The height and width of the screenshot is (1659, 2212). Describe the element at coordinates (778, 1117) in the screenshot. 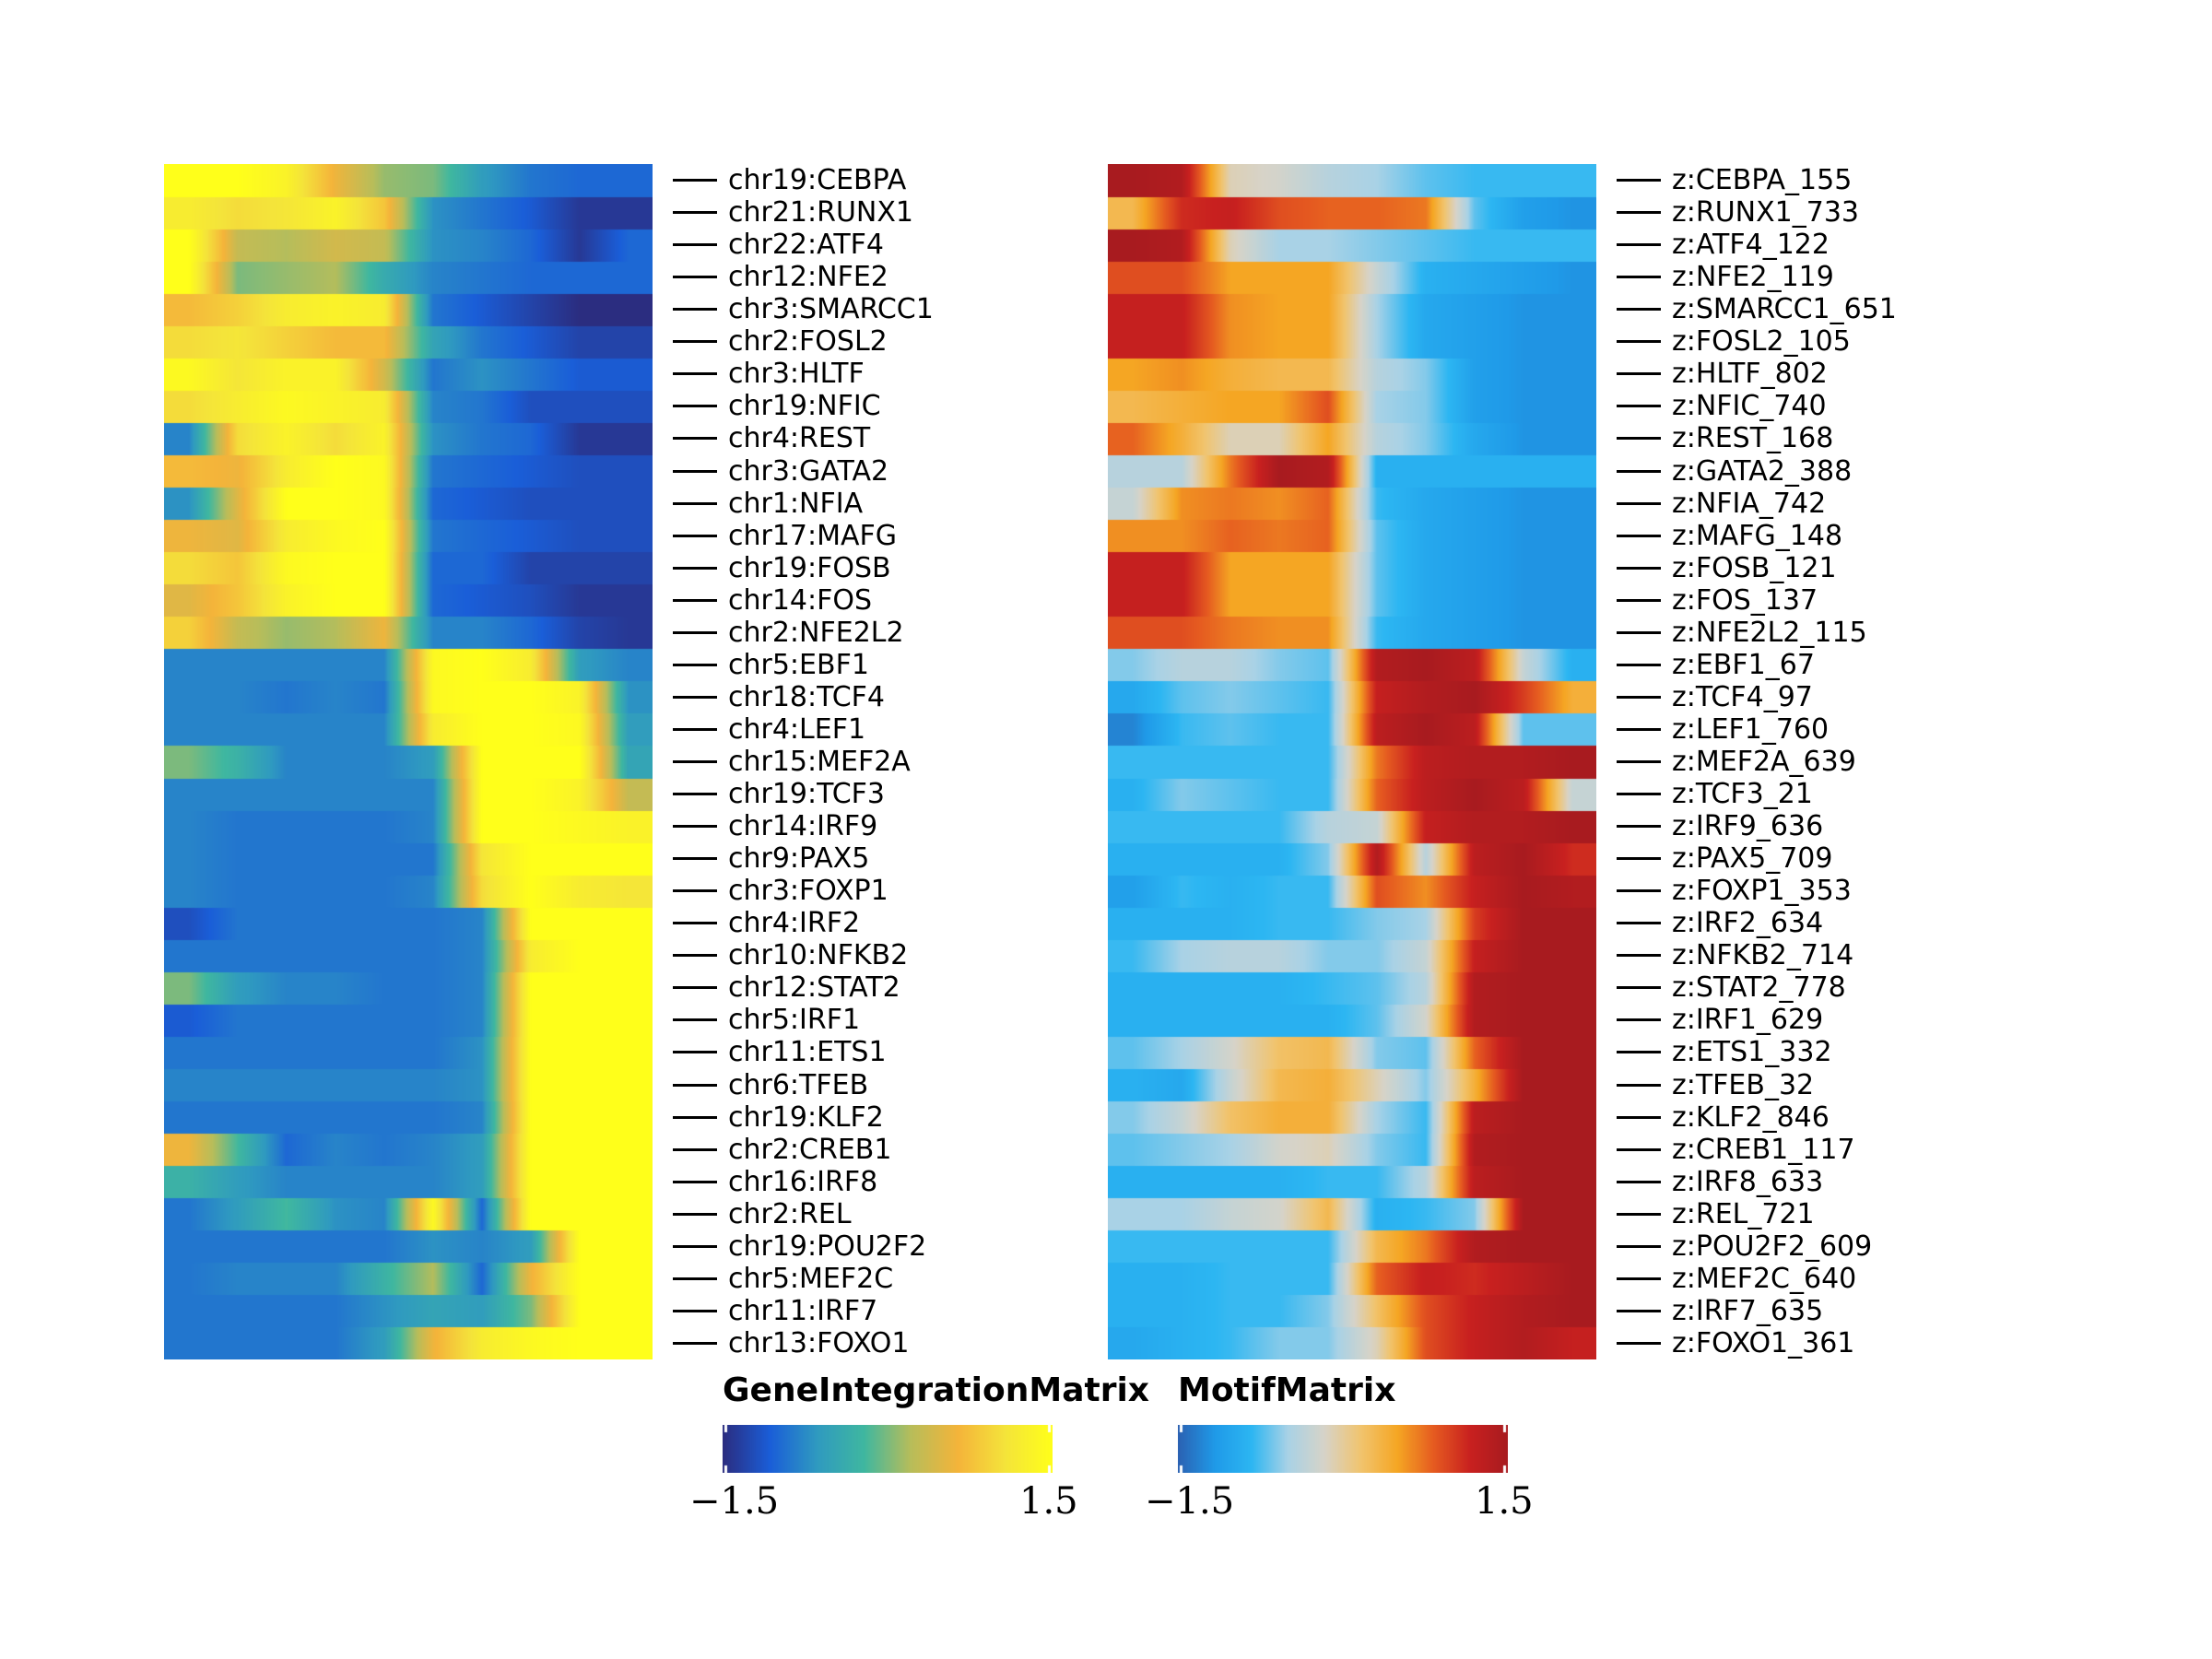

I see `row-label: chr19:KLF2` at that location.